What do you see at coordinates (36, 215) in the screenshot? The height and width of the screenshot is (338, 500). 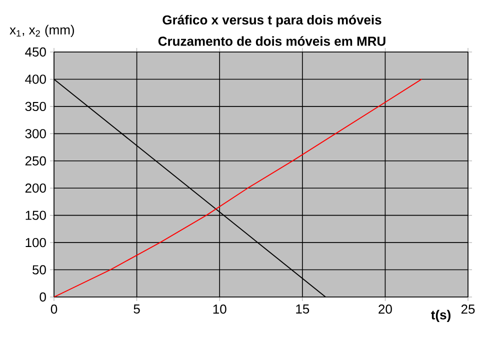 I see `y-tick-label: 150` at bounding box center [36, 215].